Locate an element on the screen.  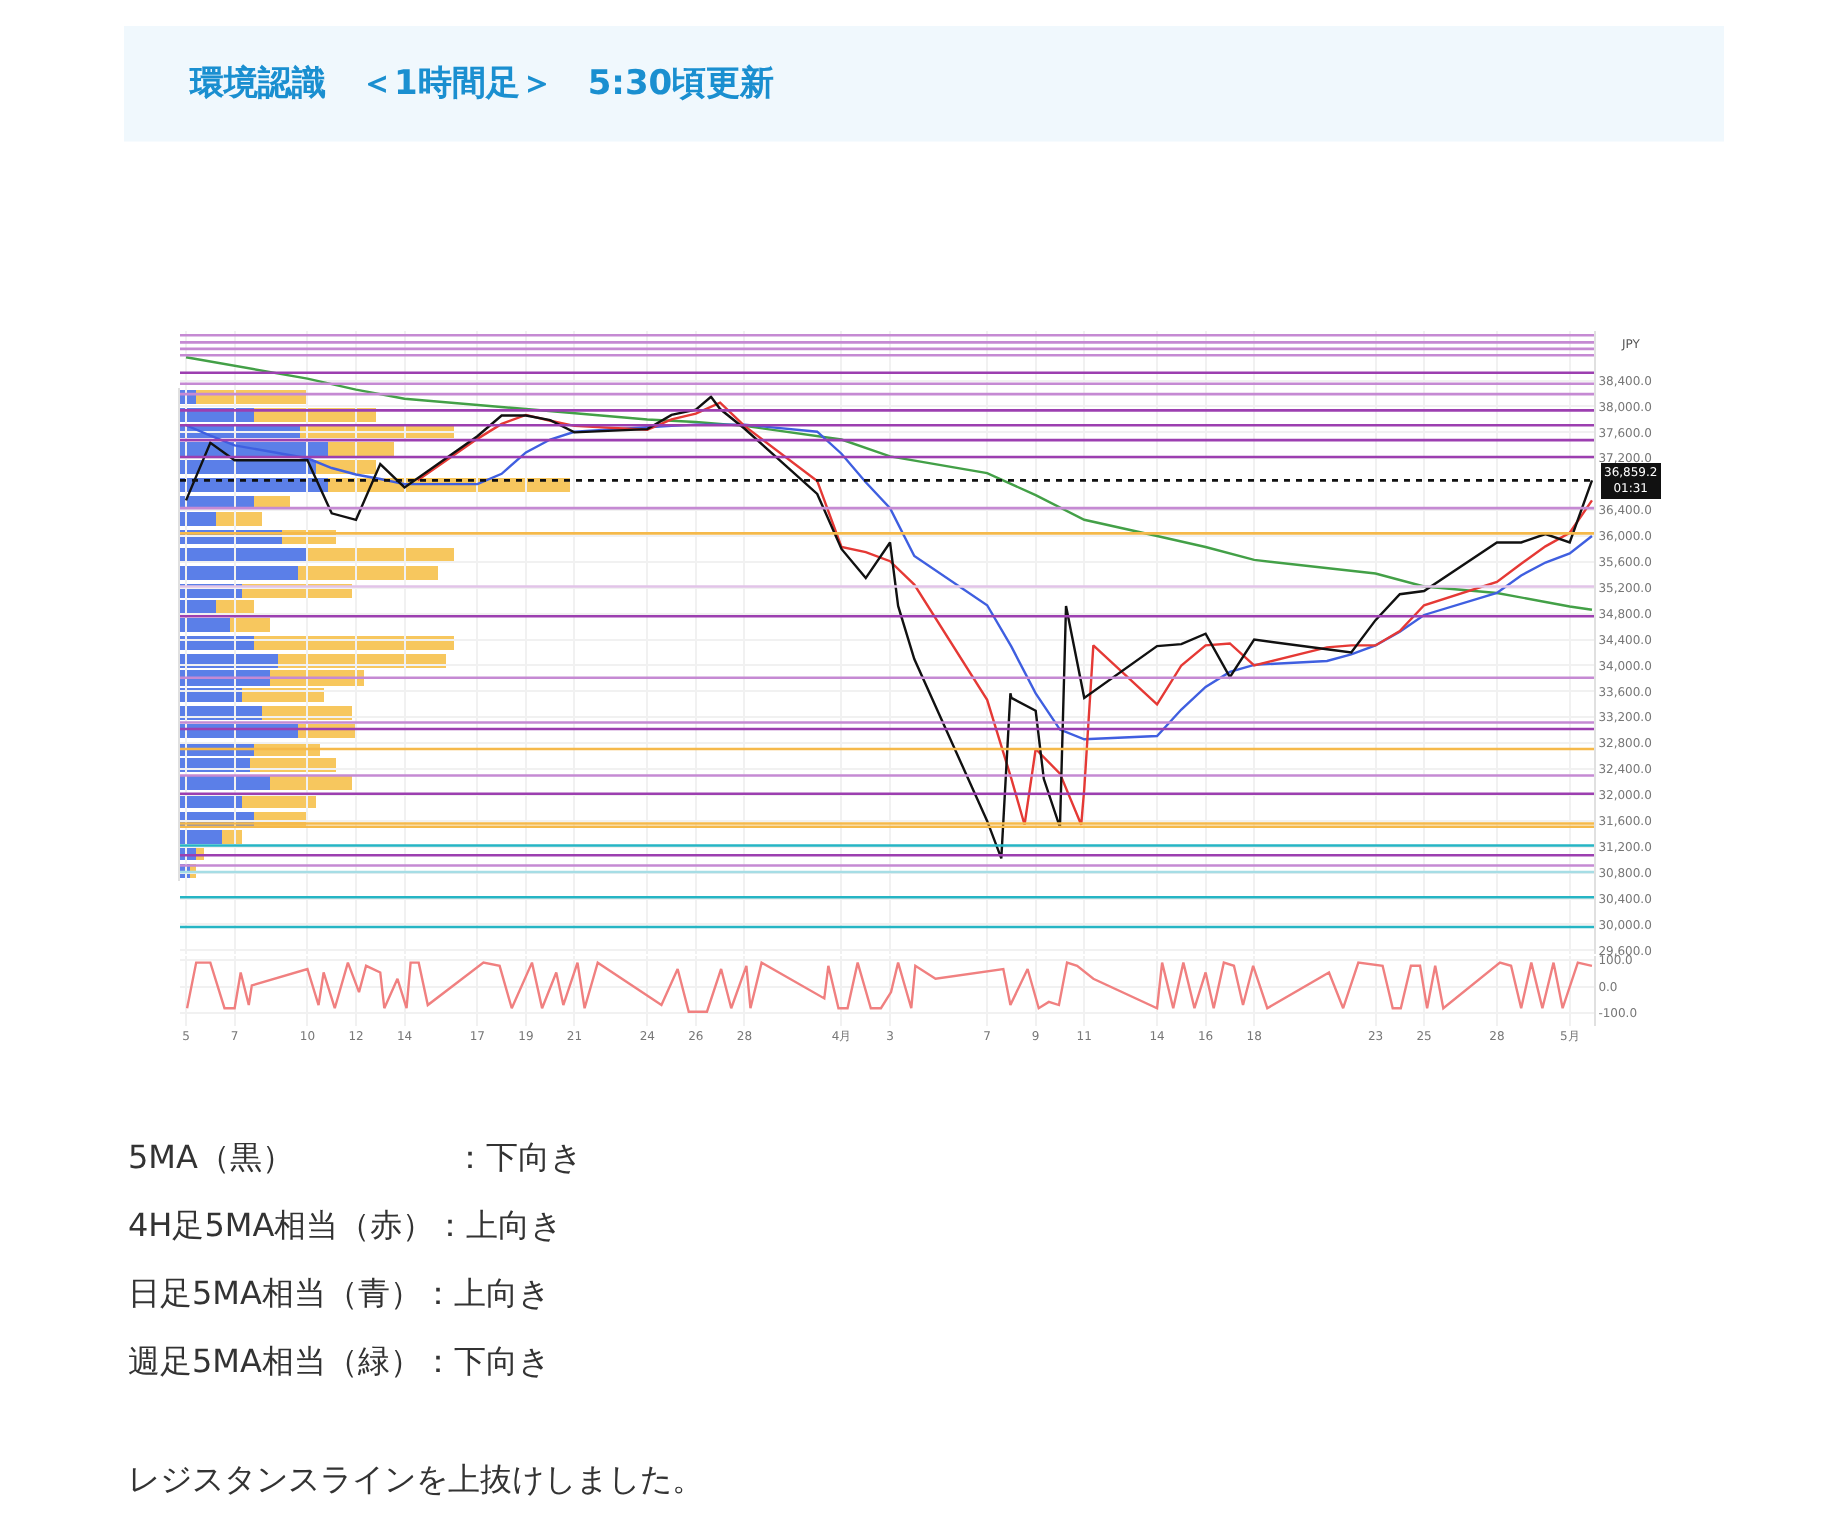
text: 週足5MA相当（緑）：下向き is located at coordinates (339, 1361).